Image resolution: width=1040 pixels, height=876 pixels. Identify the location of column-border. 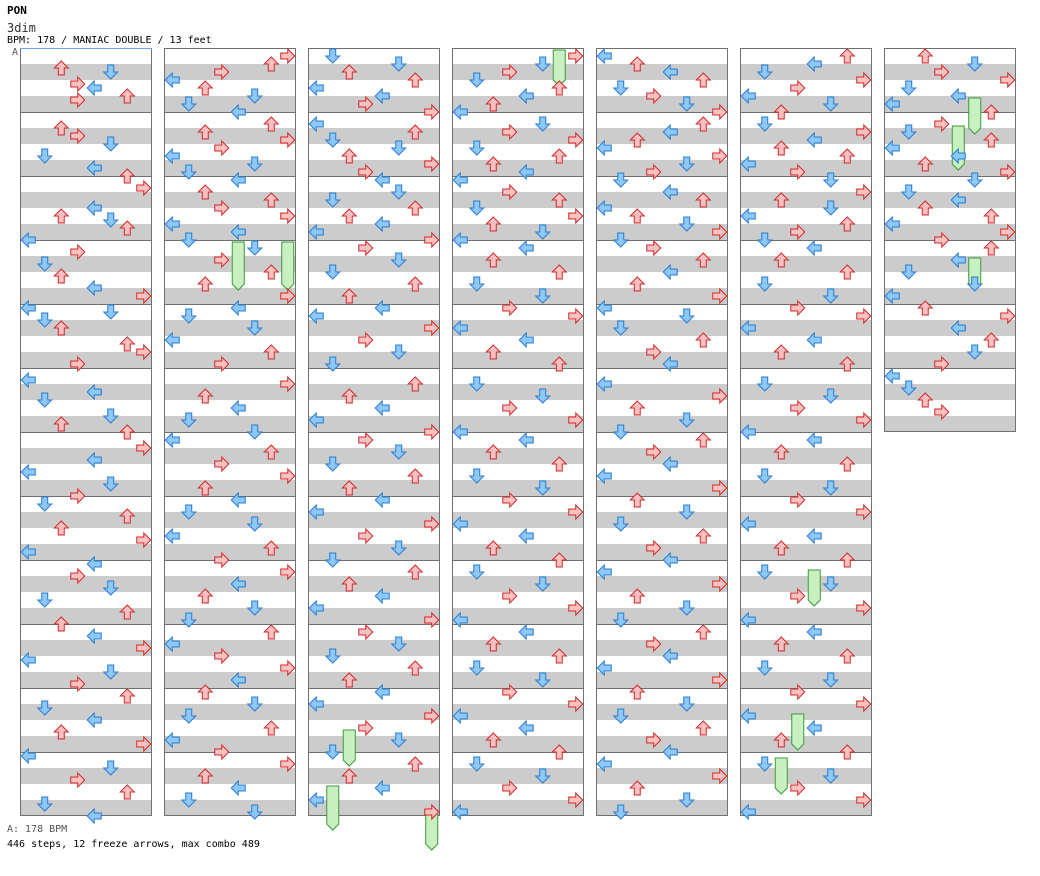
(374, 432).